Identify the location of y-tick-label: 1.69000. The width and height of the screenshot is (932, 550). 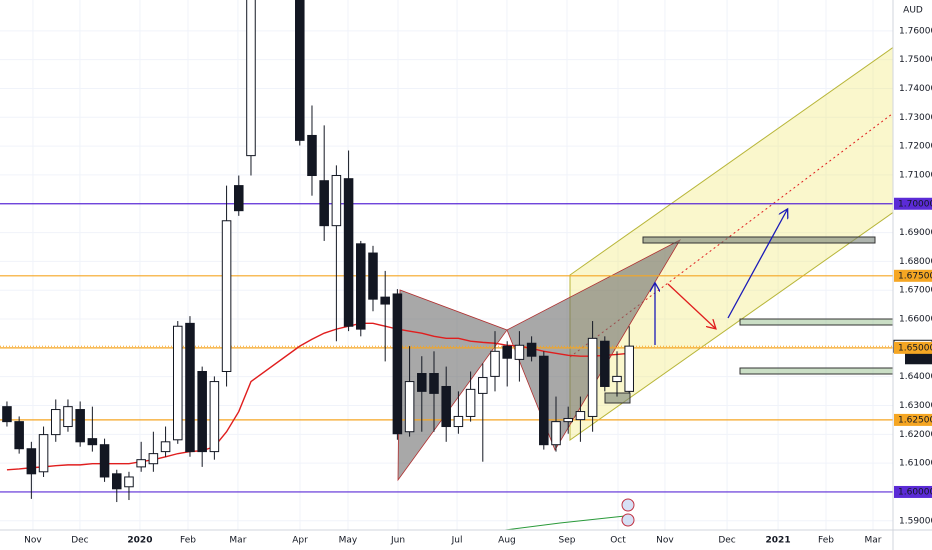
(915, 233).